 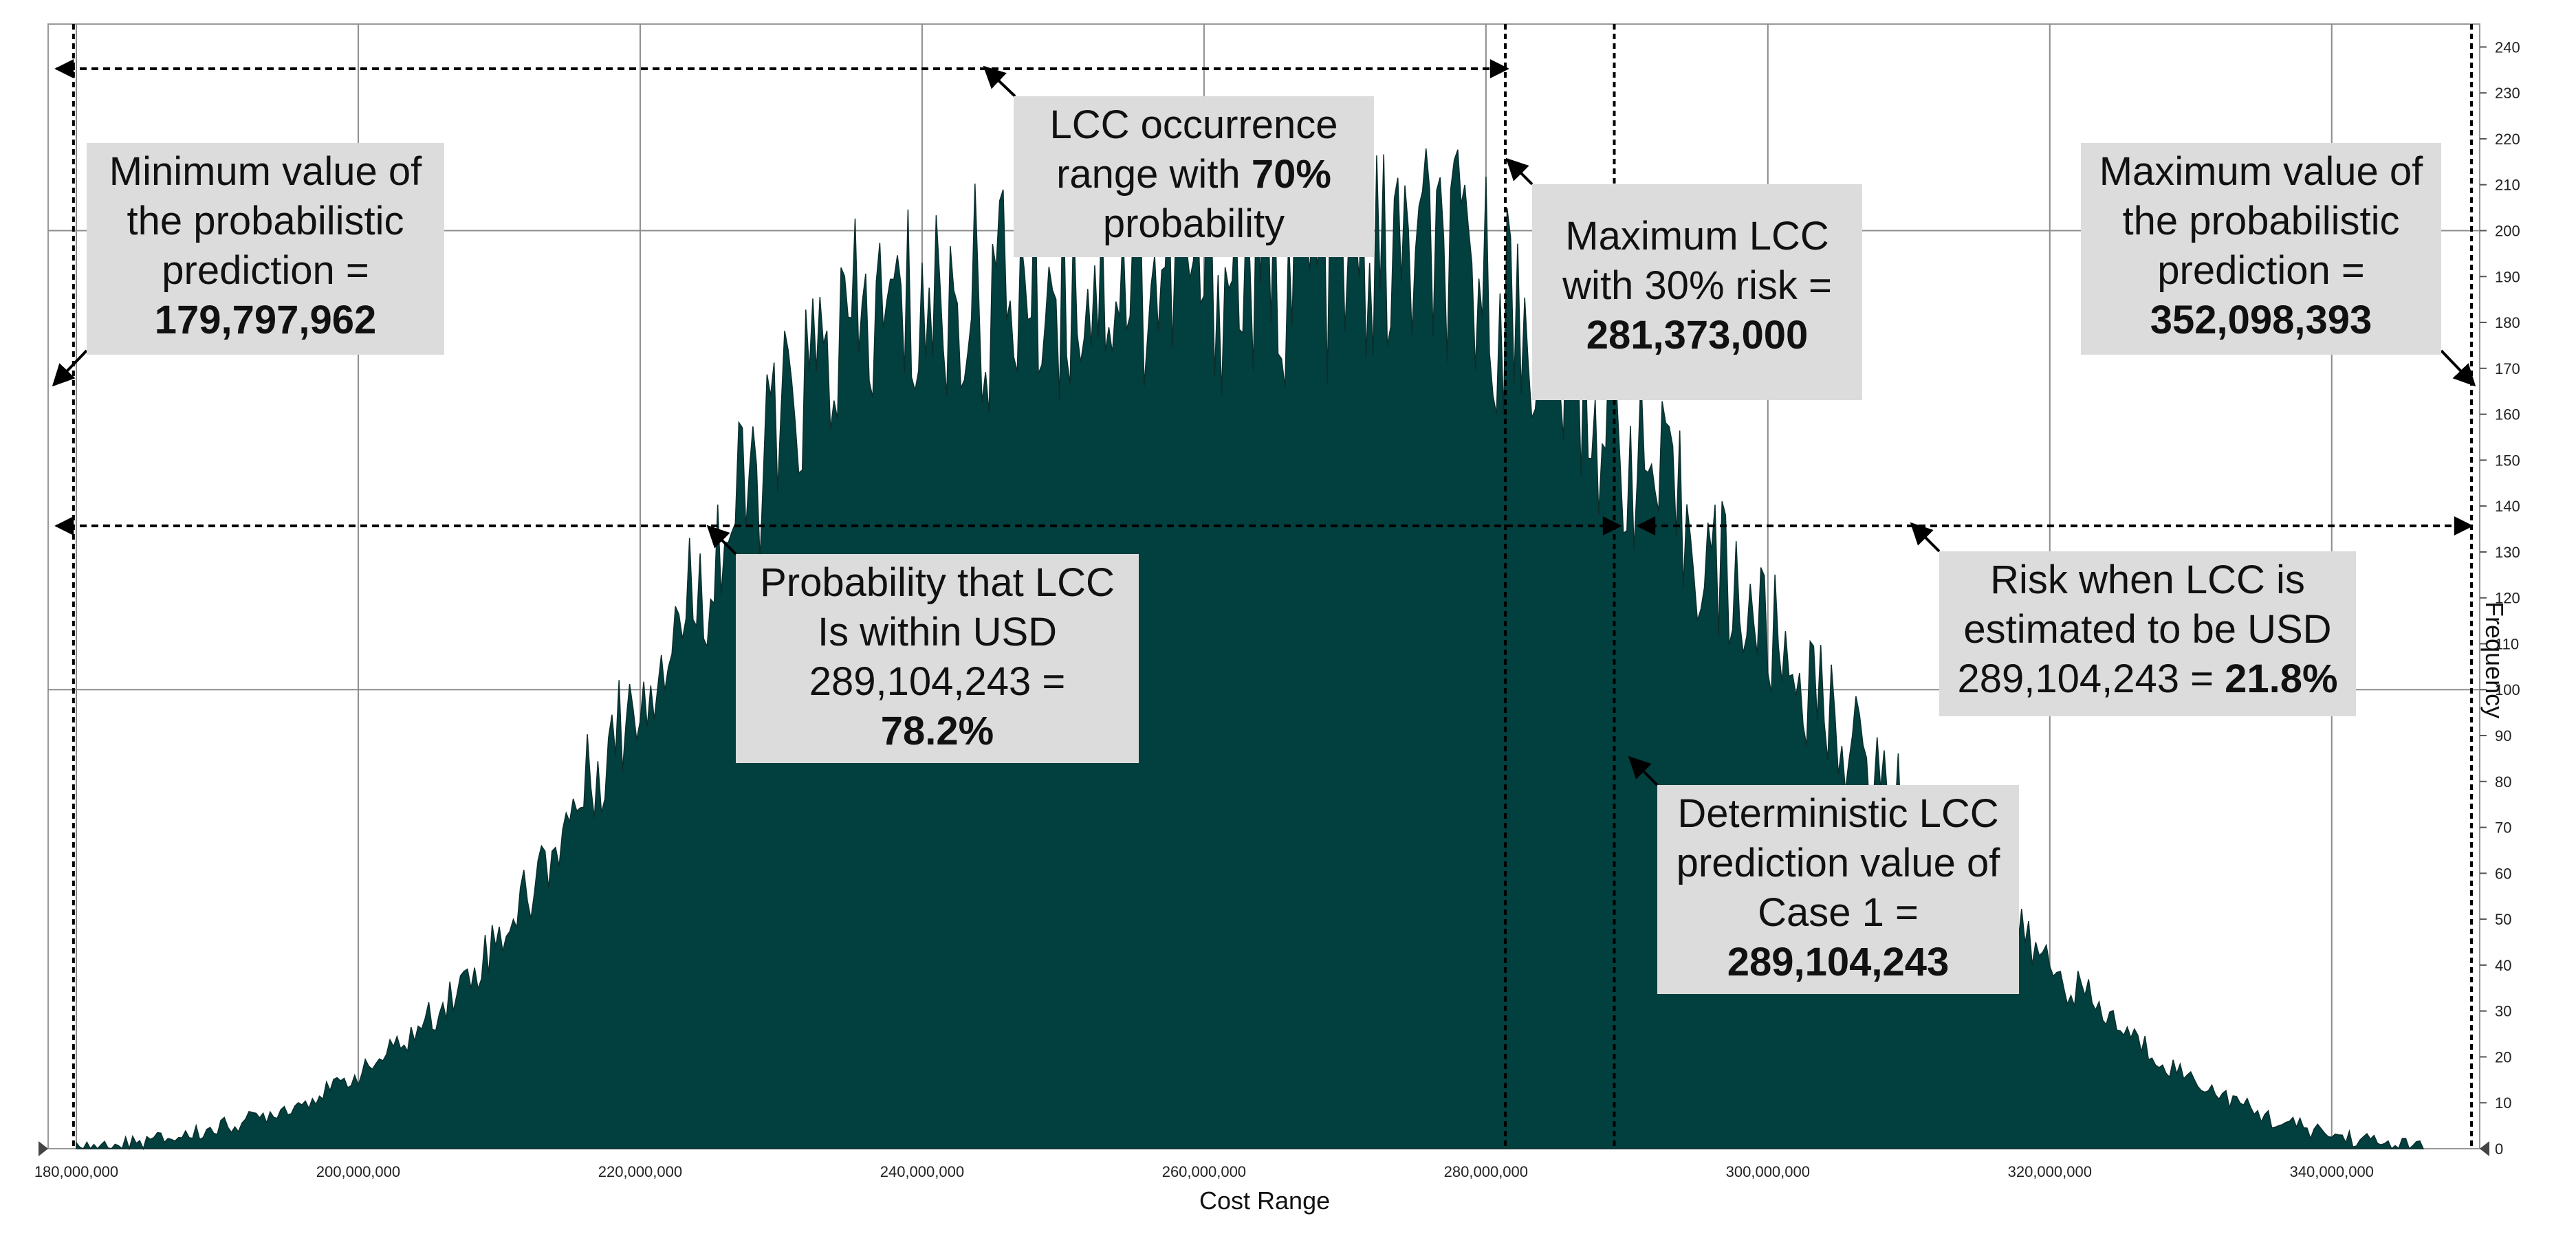 I want to click on x-tick-label: 300,000,000, so click(x=1768, y=1171).